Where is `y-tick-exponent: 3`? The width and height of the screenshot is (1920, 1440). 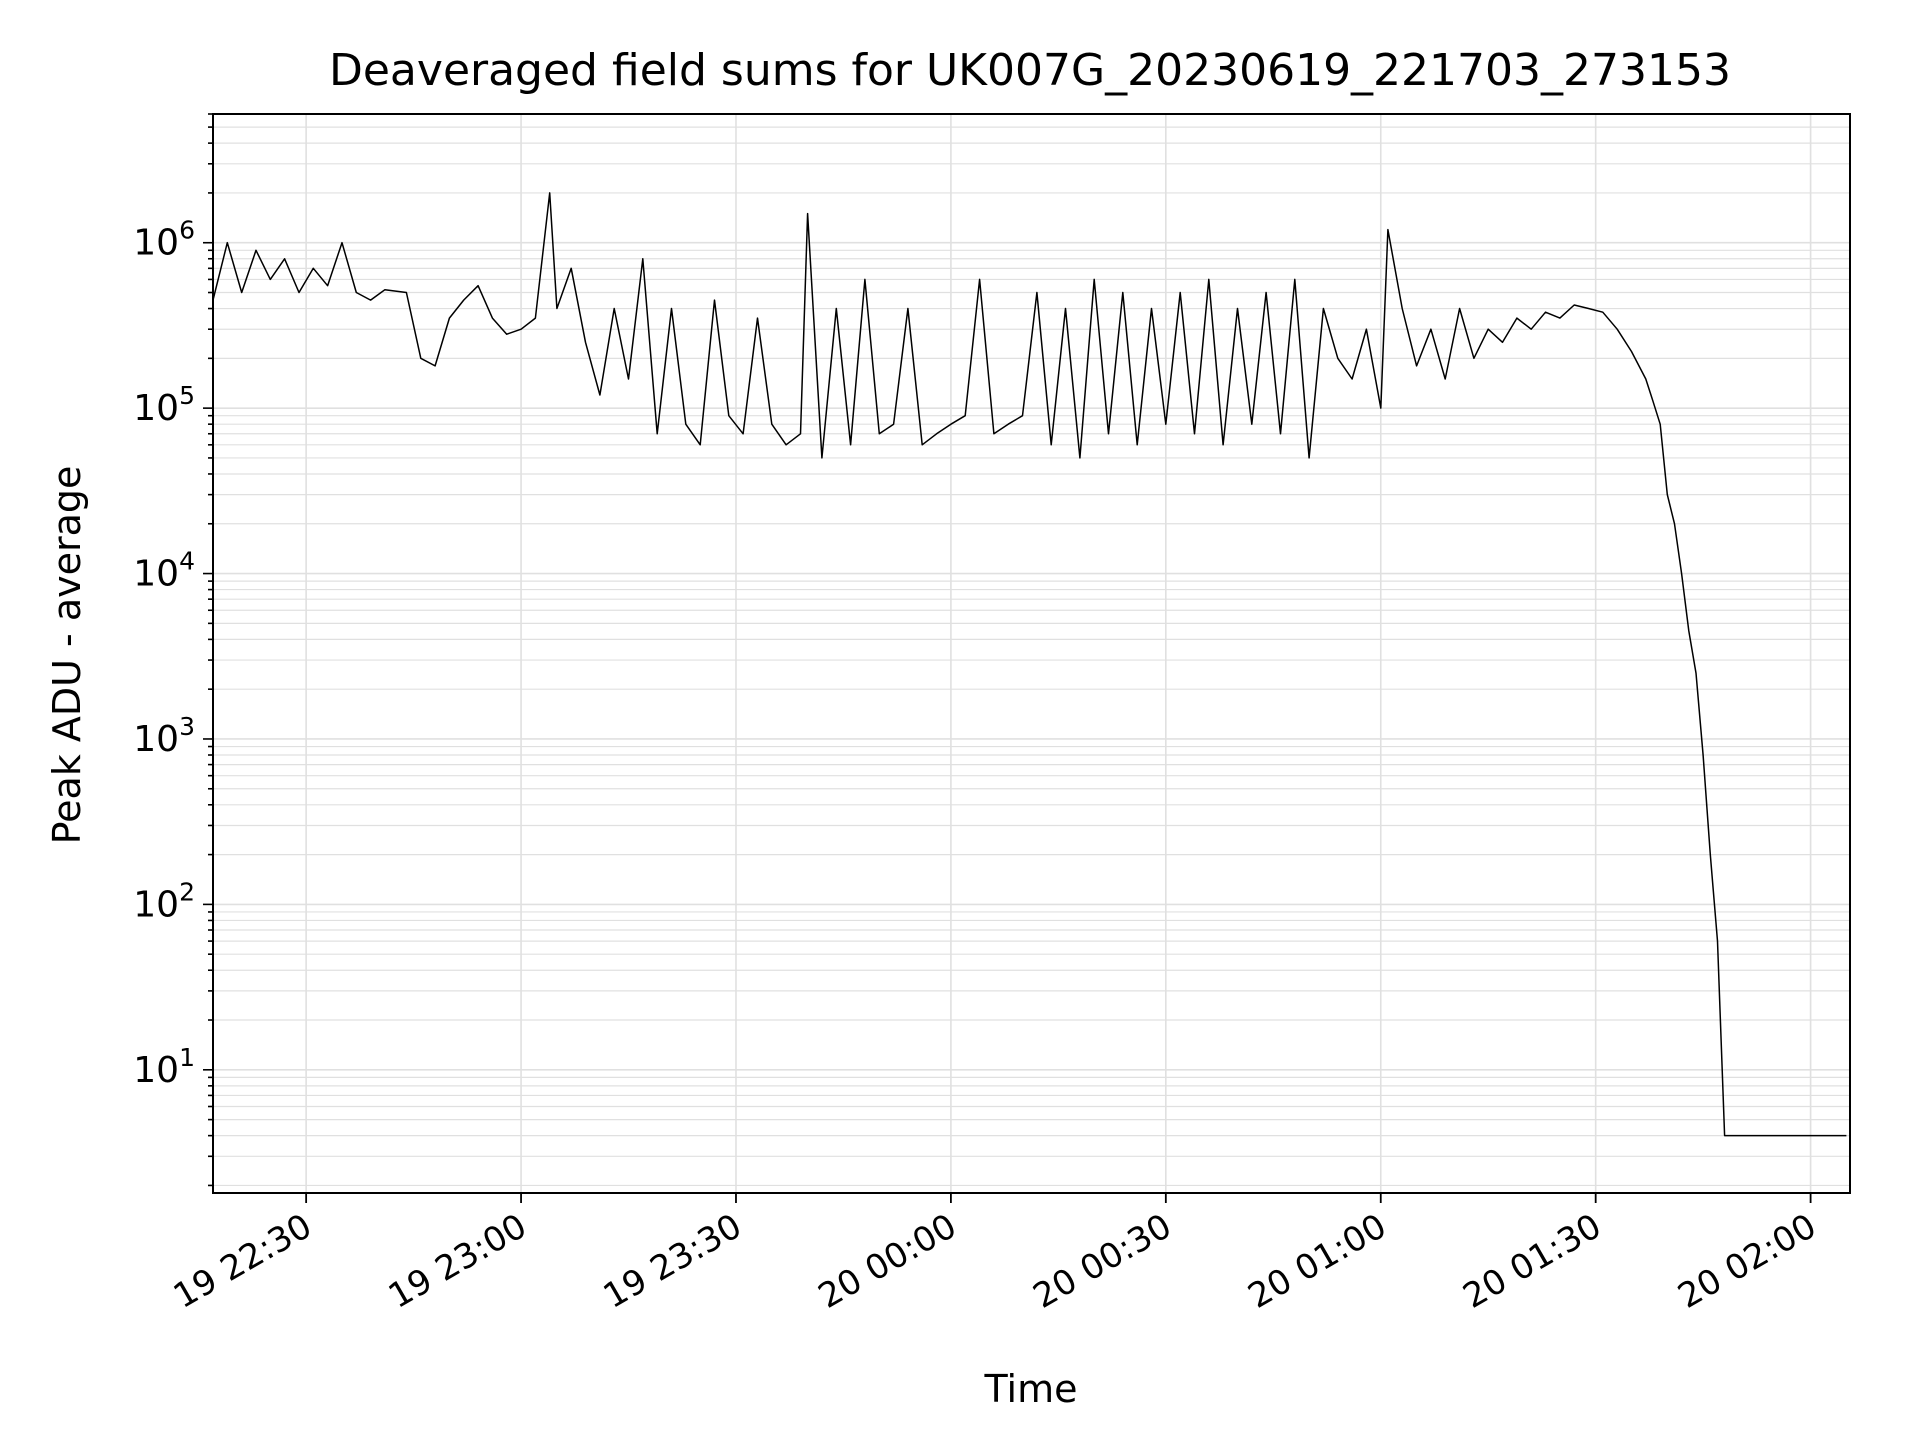
y-tick-exponent: 3 is located at coordinates (187, 726).